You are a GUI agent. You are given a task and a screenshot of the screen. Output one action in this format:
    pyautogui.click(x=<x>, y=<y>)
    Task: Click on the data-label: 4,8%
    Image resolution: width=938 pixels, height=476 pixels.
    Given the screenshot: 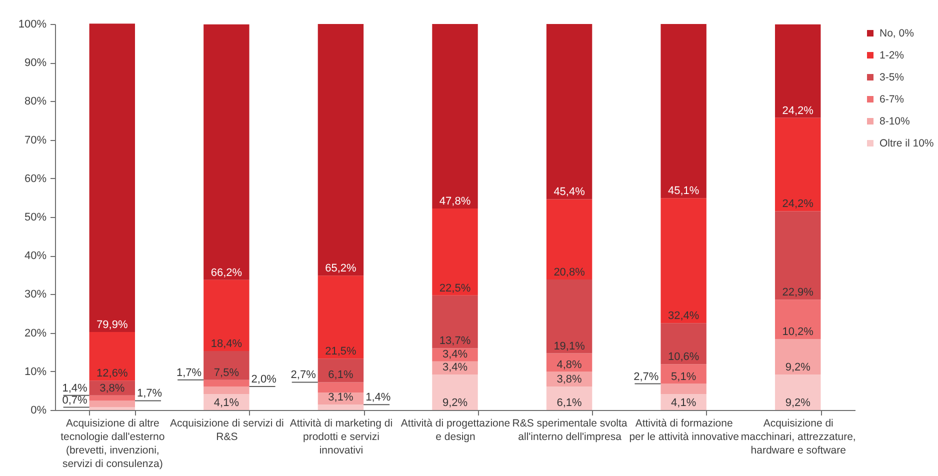 What is the action you would take?
    pyautogui.click(x=569, y=364)
    